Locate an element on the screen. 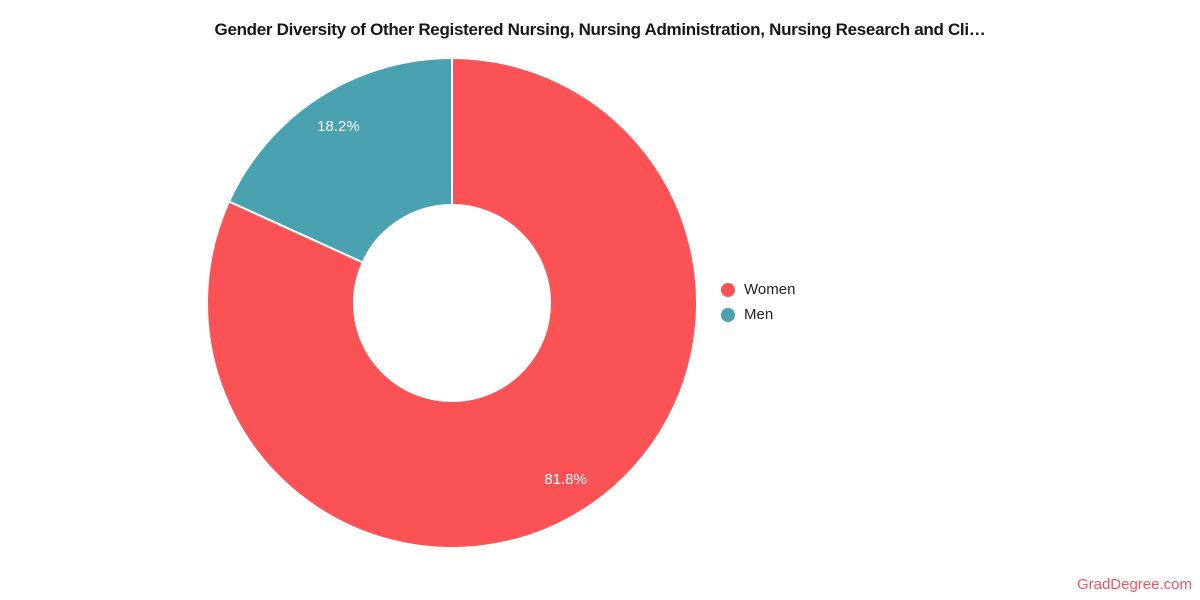  legend-item-women: Women is located at coordinates (758, 289).